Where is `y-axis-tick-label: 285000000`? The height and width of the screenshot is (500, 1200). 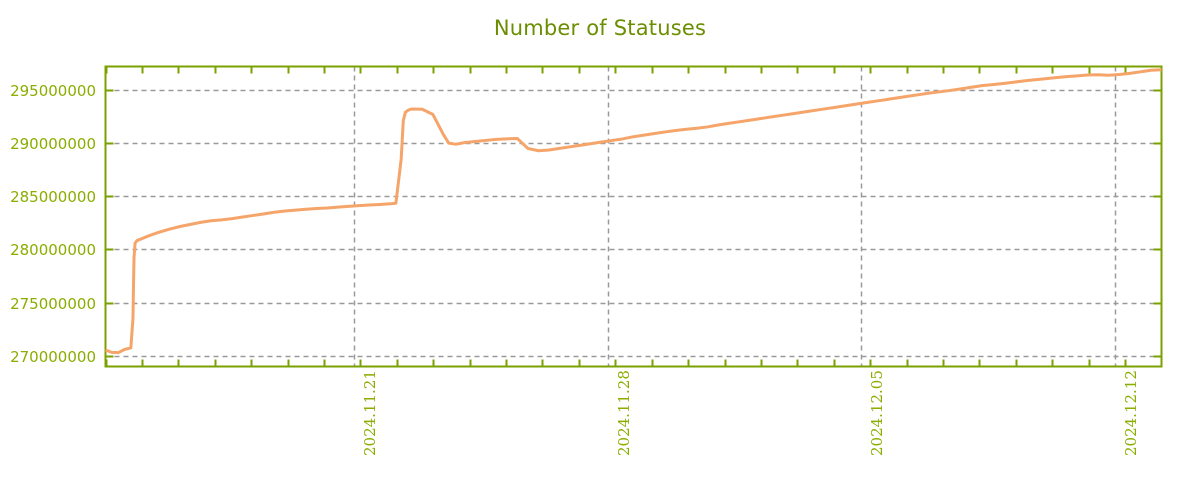 y-axis-tick-label: 285000000 is located at coordinates (53, 196).